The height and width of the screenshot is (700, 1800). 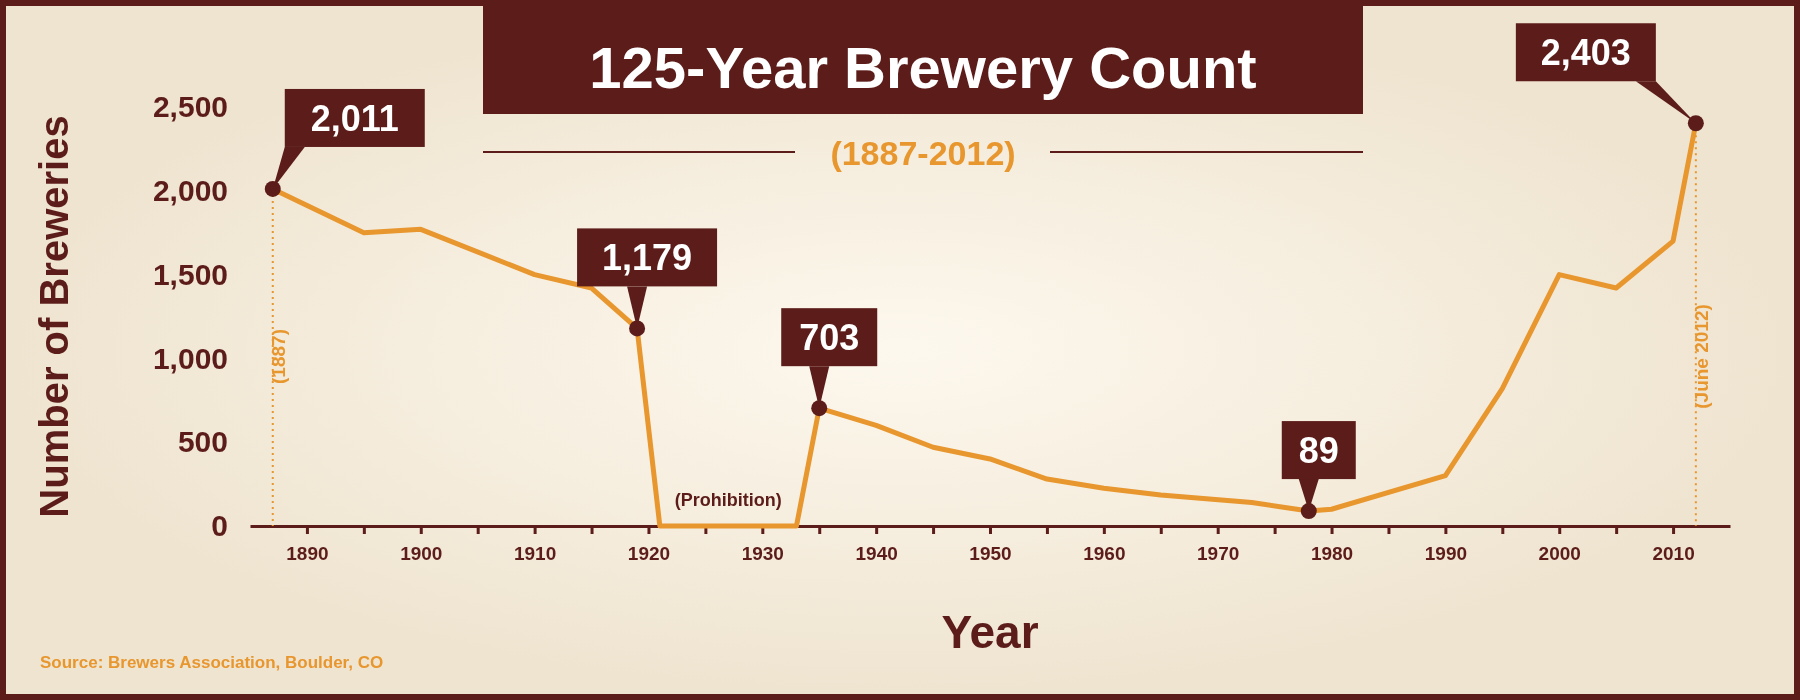 What do you see at coordinates (354, 118) in the screenshot?
I see `data-label: 2,011` at bounding box center [354, 118].